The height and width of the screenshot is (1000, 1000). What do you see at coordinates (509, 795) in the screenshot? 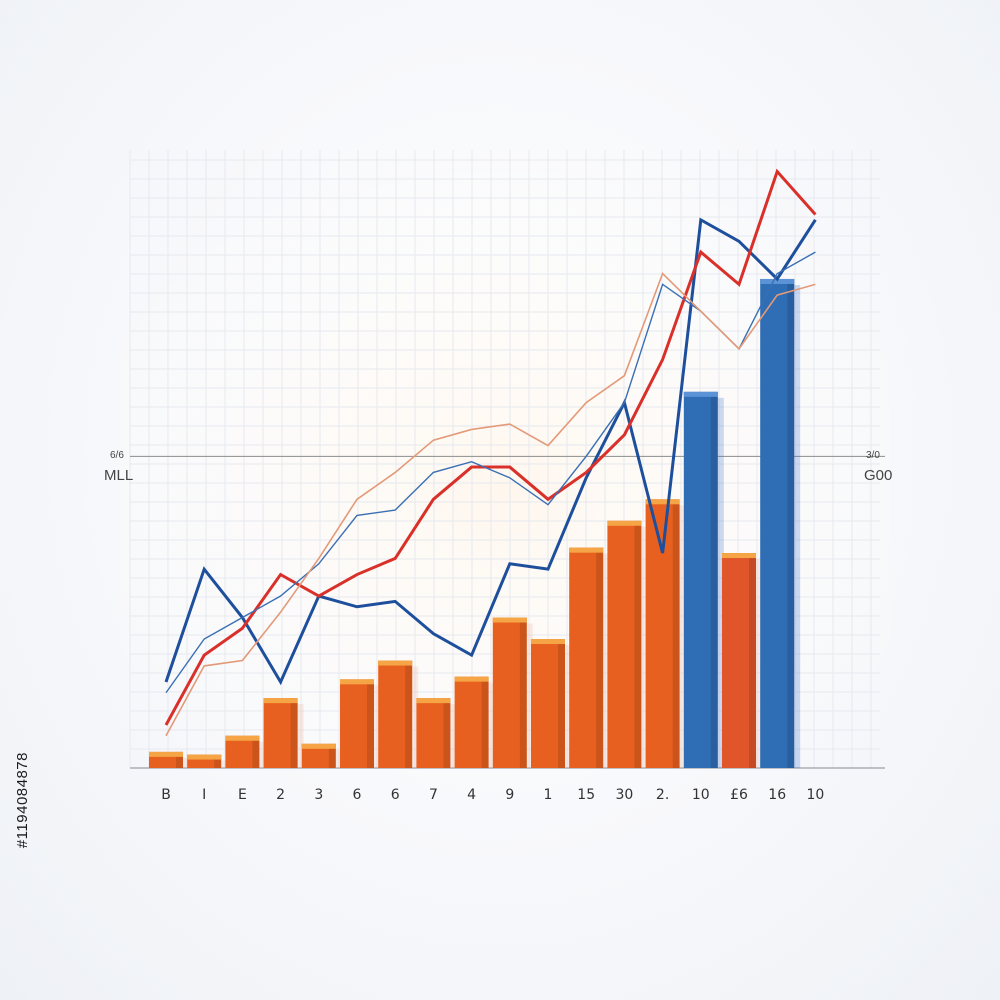
I see `x-tick-label: 9` at bounding box center [509, 795].